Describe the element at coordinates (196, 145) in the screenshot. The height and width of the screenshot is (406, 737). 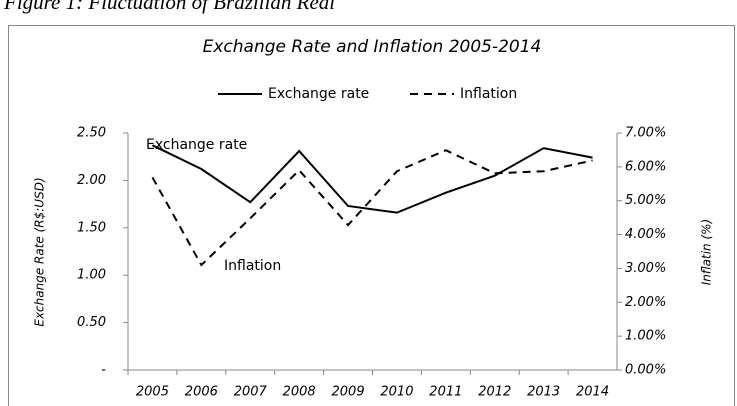
I see `annotation: Exchange rate` at that location.